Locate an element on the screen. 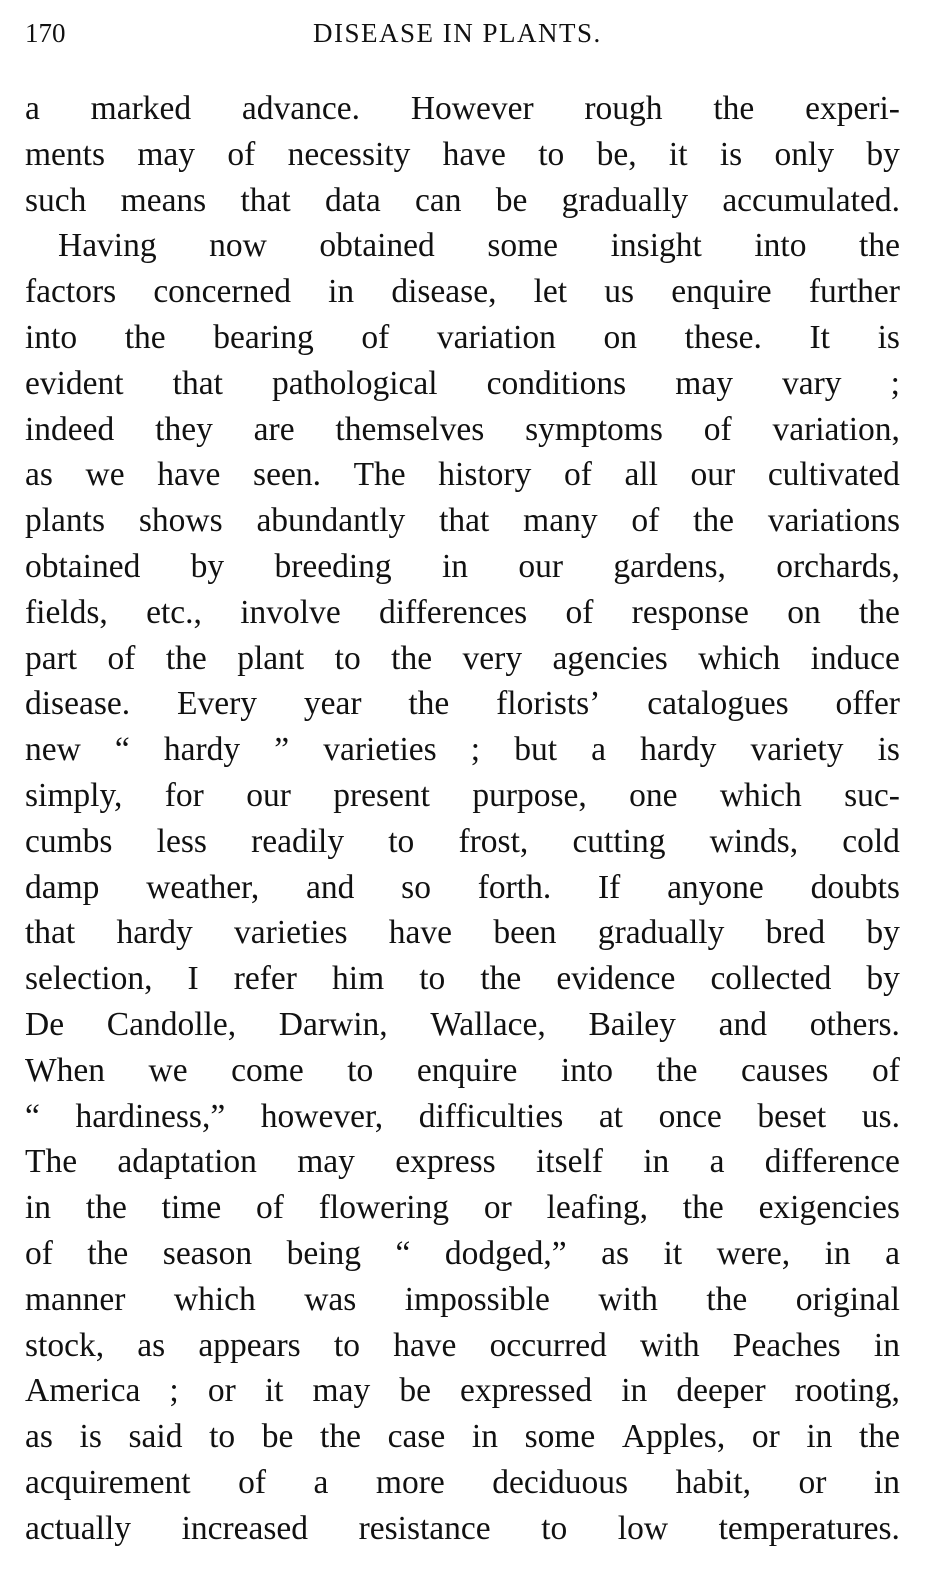 This screenshot has height=1570, width=930. word: necessity is located at coordinates (349, 154).